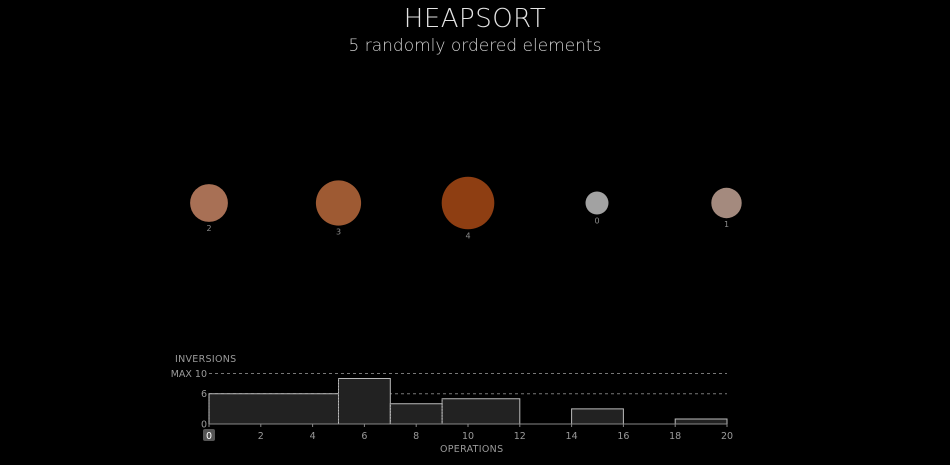 The image size is (950, 465). Describe the element at coordinates (596, 221) in the screenshot. I see `element-label: 0` at that location.